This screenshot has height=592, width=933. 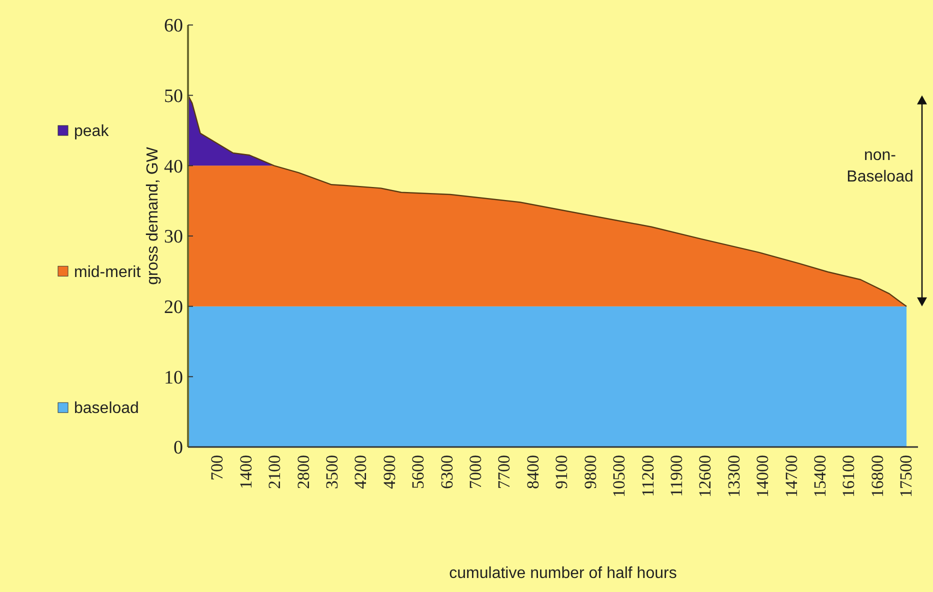 What do you see at coordinates (820, 476) in the screenshot?
I see `x-tick-label: 15400` at bounding box center [820, 476].